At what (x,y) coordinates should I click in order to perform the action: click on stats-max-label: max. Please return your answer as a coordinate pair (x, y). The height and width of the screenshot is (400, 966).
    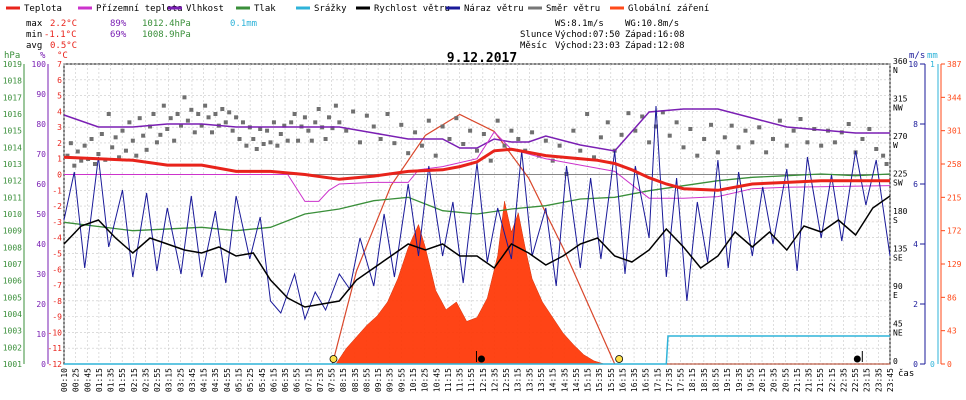
    Looking at the image, I should click on (34, 24).